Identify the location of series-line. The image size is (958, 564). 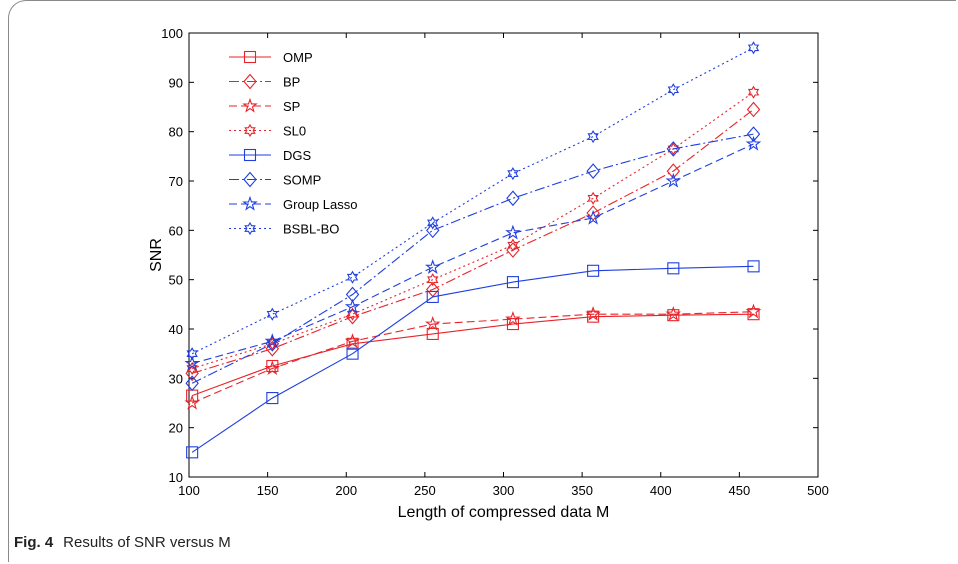
(472, 357).